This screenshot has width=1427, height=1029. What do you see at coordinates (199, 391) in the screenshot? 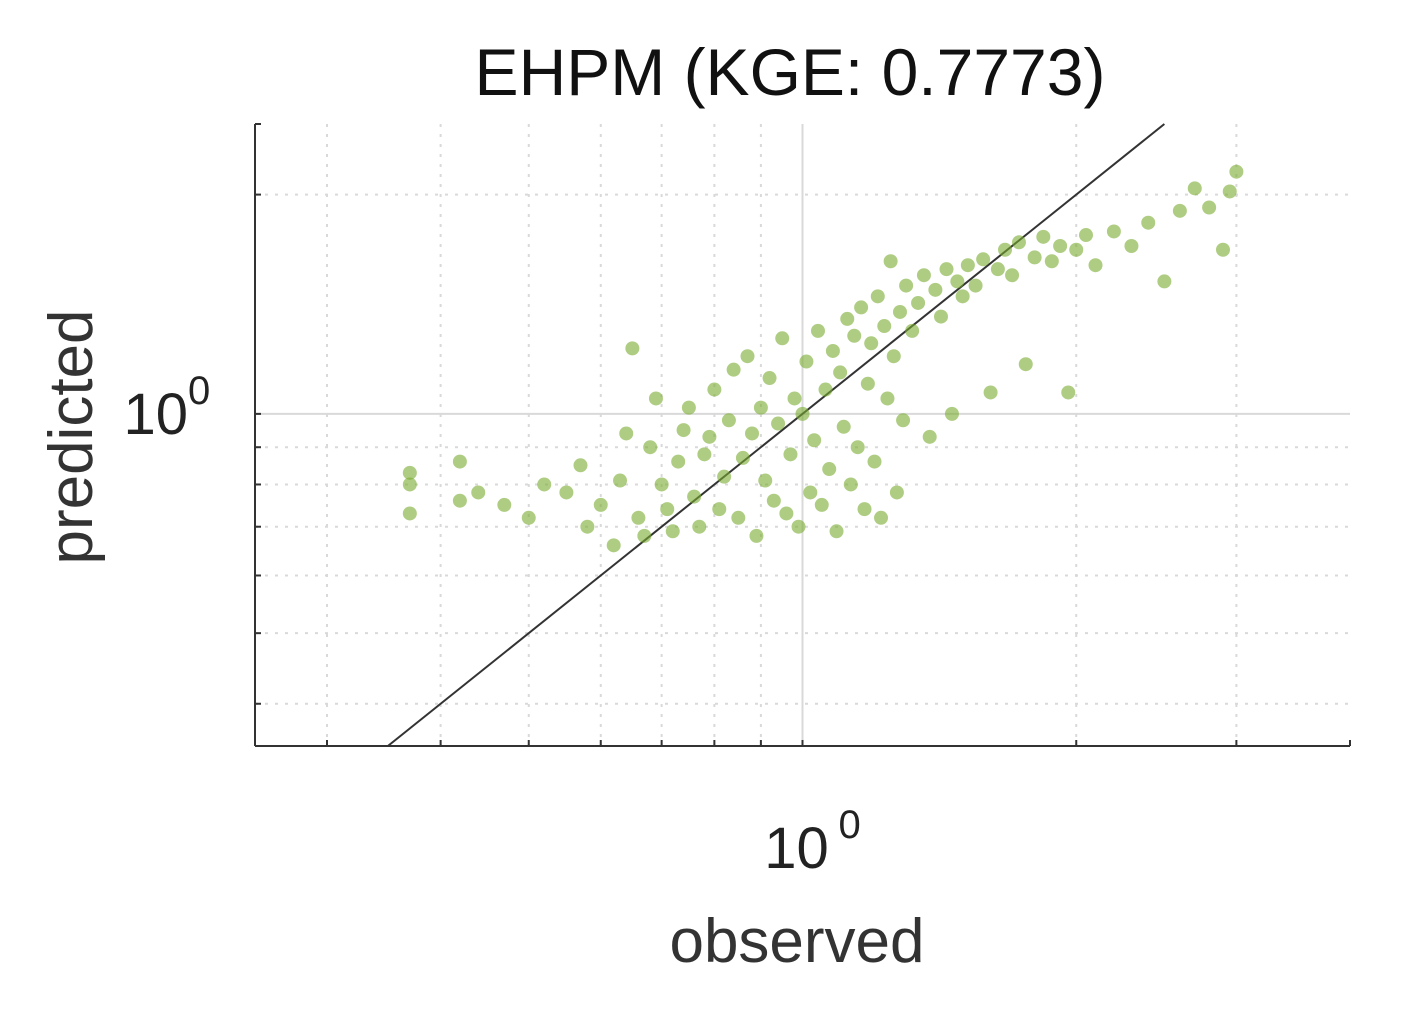
I see `y-tick-label-exponent: 0` at bounding box center [199, 391].